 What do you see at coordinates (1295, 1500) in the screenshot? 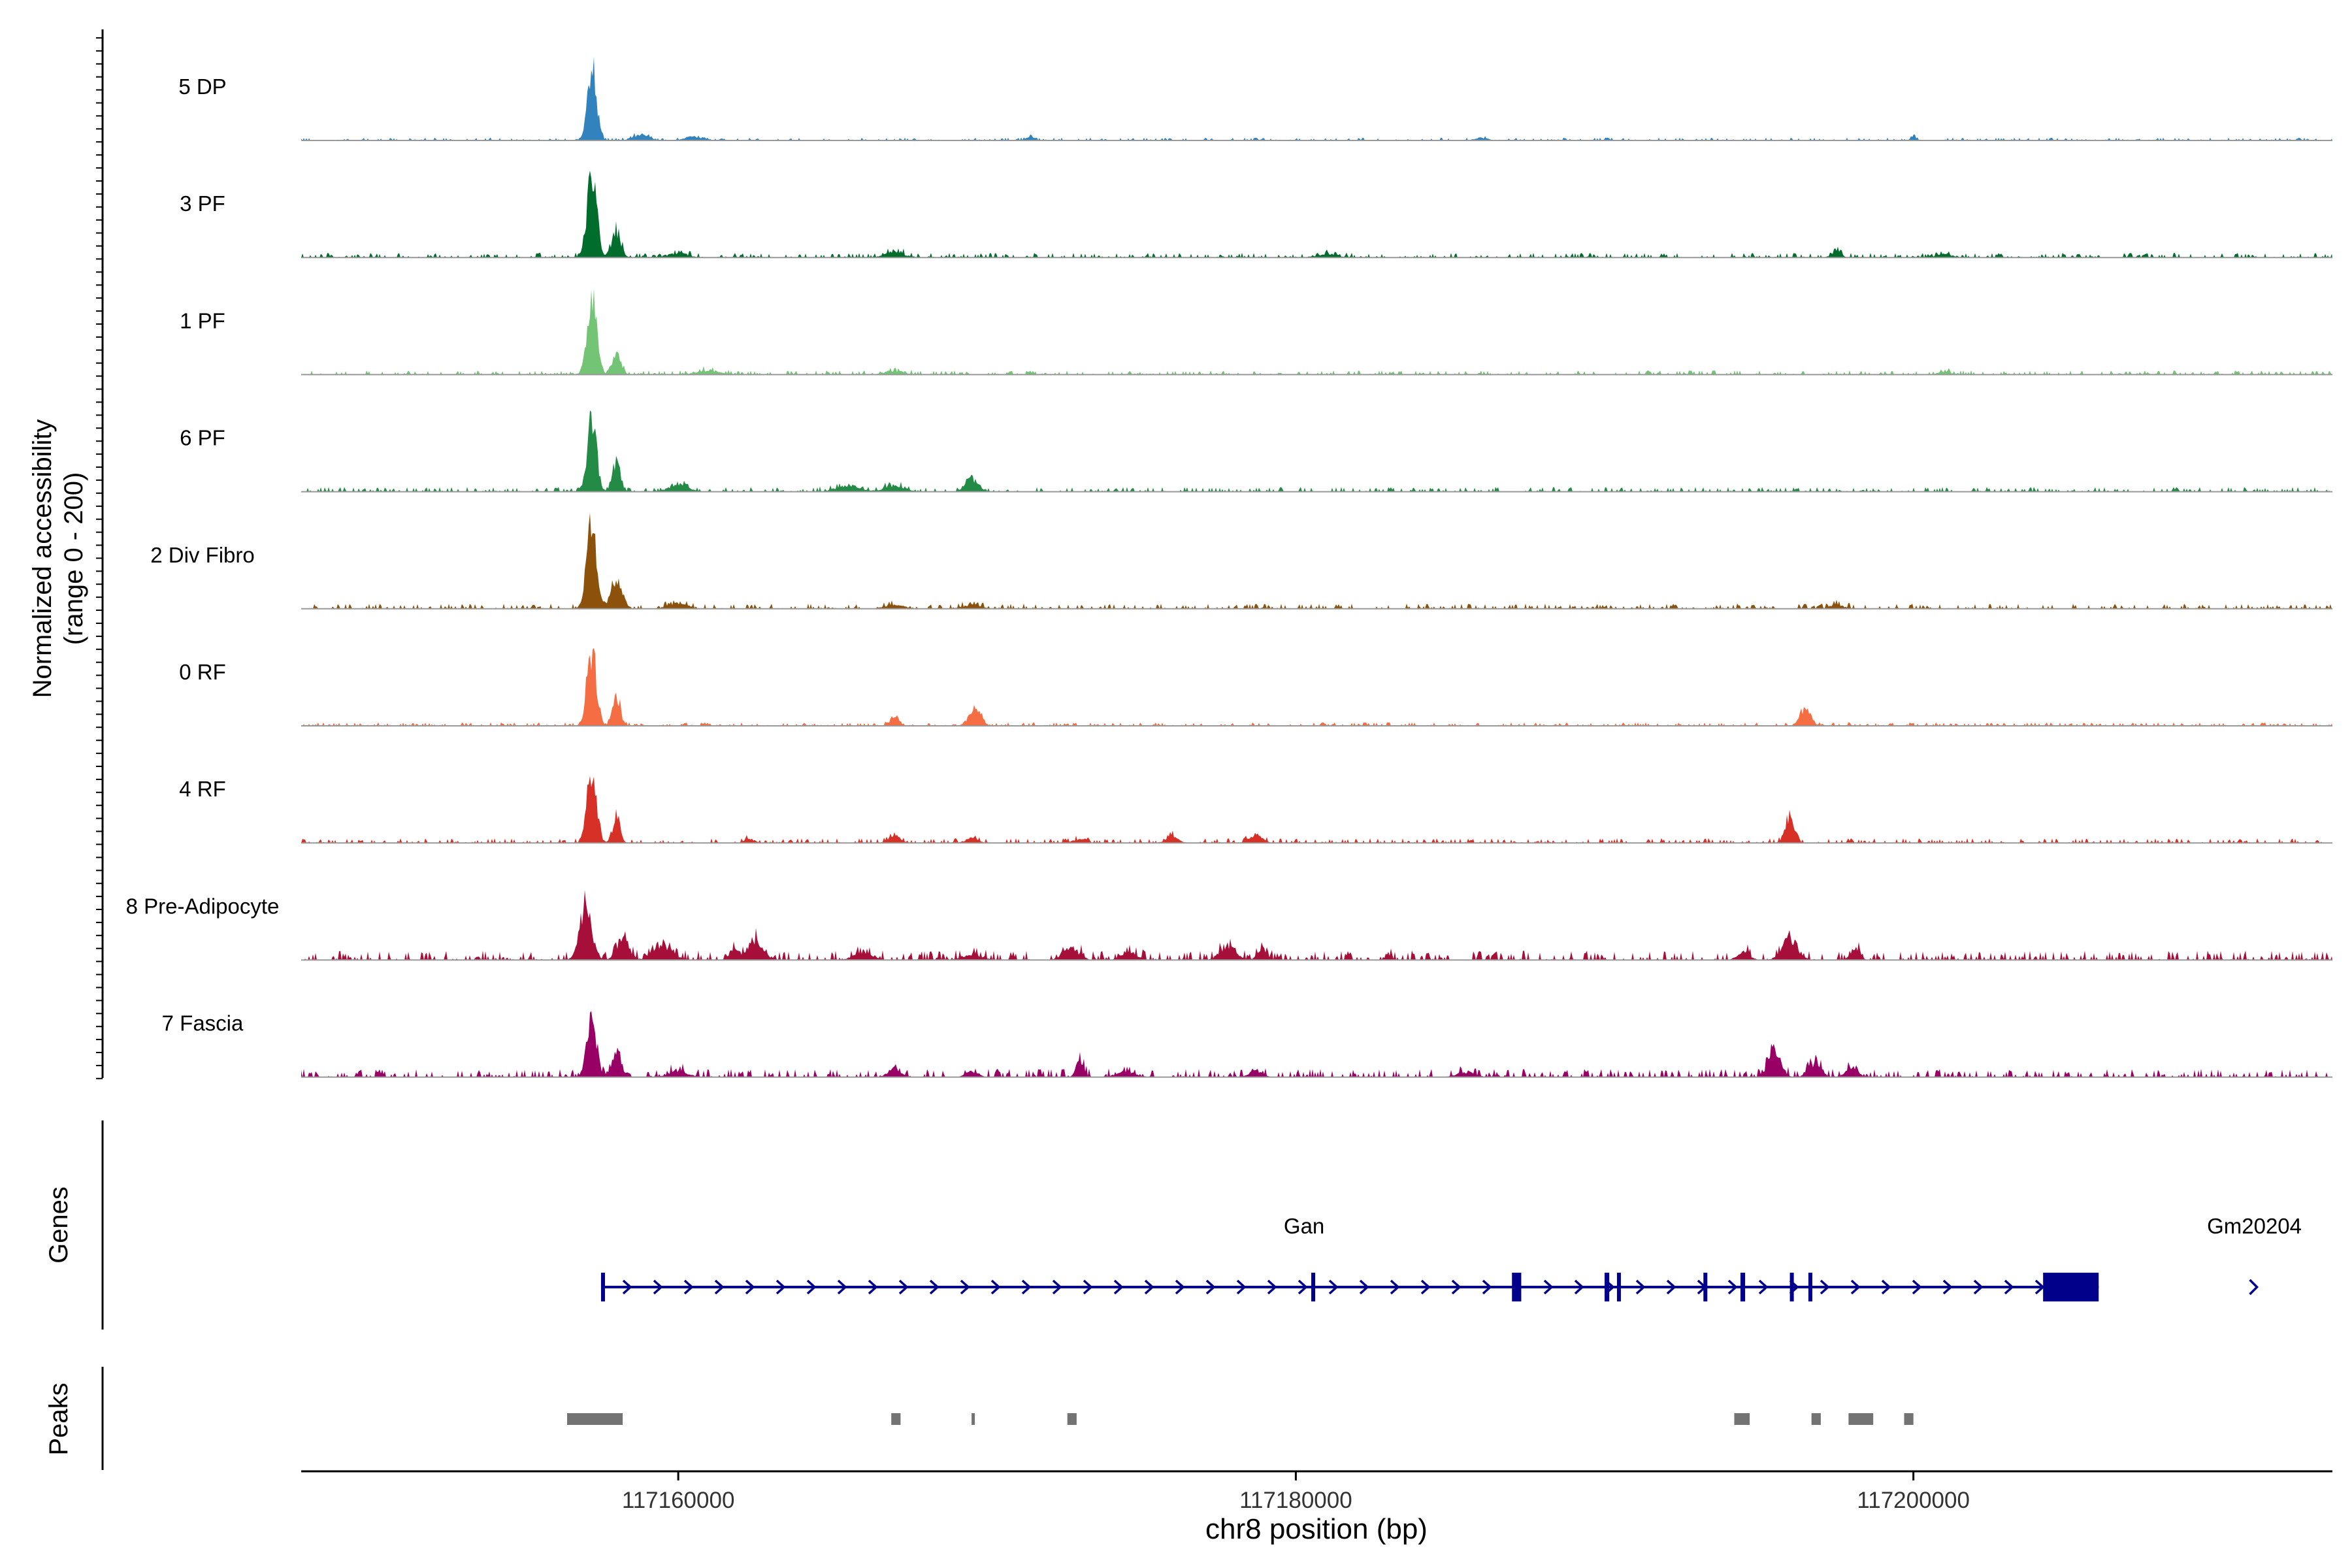
I see `x-tick-label: 117180000` at bounding box center [1295, 1500].